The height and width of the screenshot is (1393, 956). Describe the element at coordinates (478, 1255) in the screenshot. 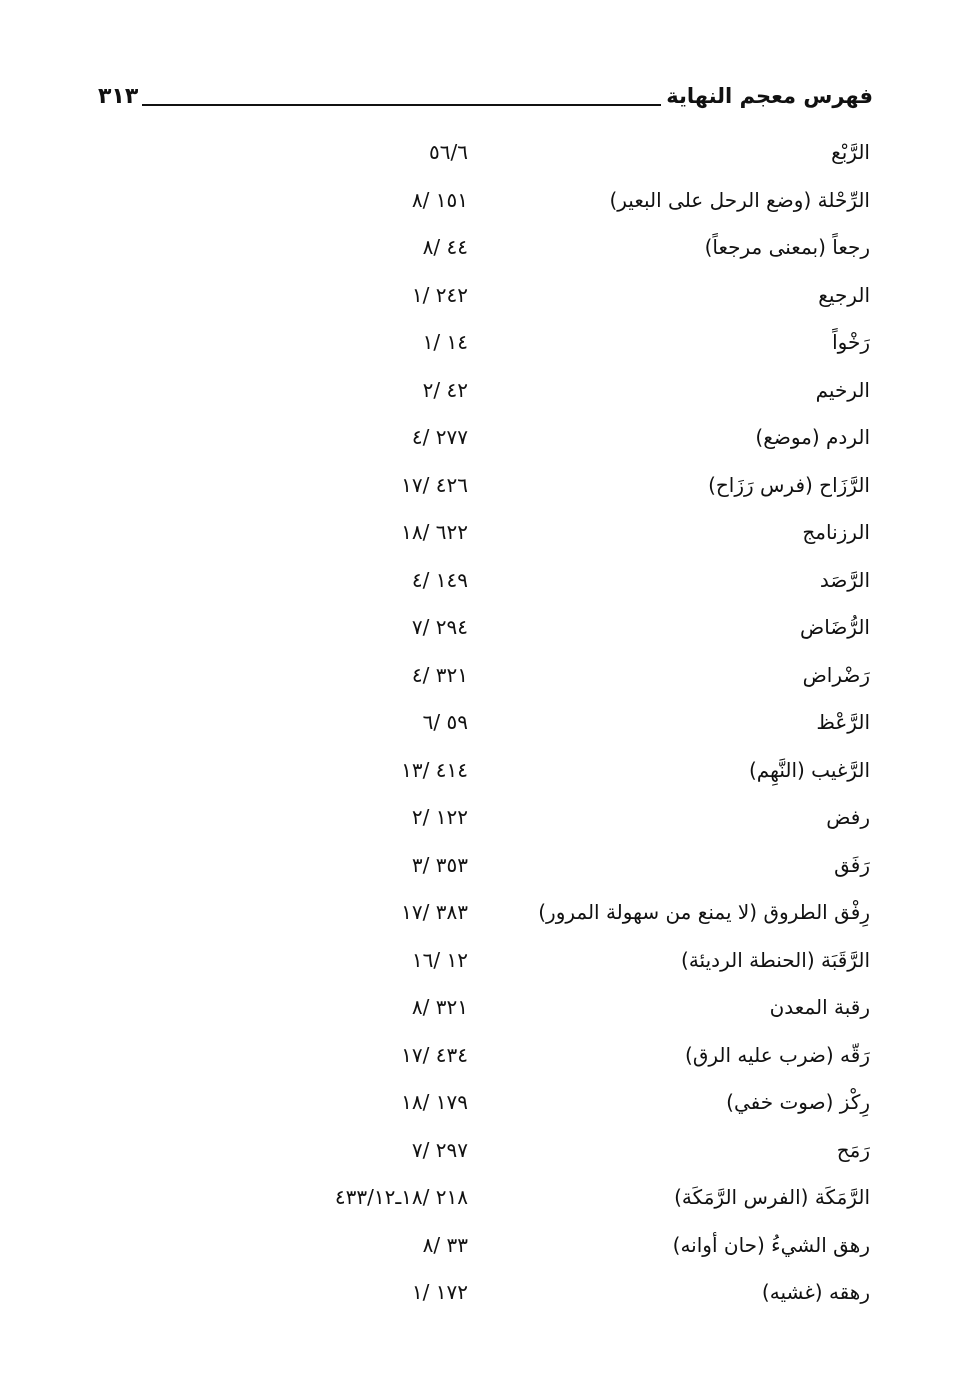

I see `index-entry: رهق الشيءُ (حان أوانه) ٣٣ /٨` at that location.